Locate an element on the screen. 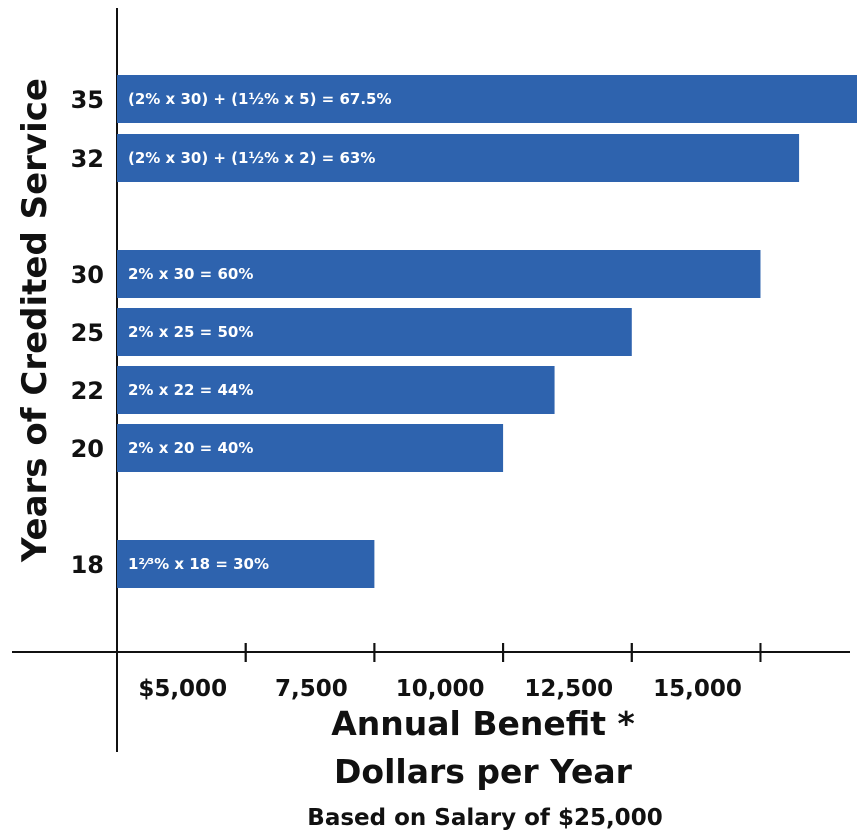  category-label-25: 25 is located at coordinates (87, 333).